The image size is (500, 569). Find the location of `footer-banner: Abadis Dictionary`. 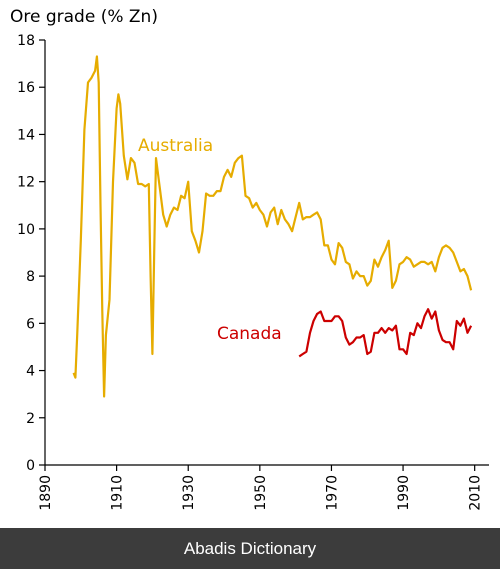

footer-banner: Abadis Dictionary is located at coordinates (250, 548).